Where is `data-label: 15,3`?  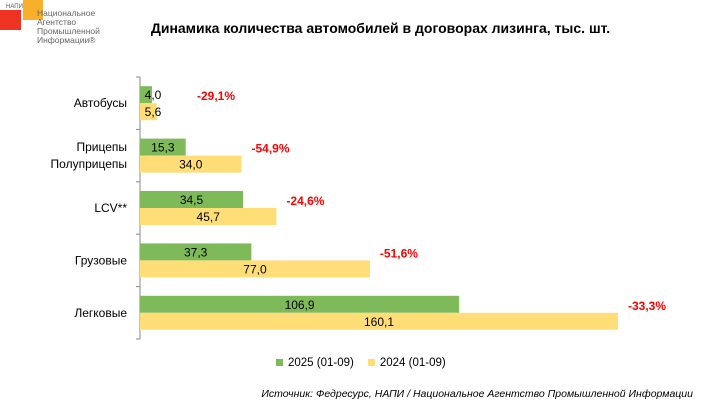
data-label: 15,3 is located at coordinates (163, 148).